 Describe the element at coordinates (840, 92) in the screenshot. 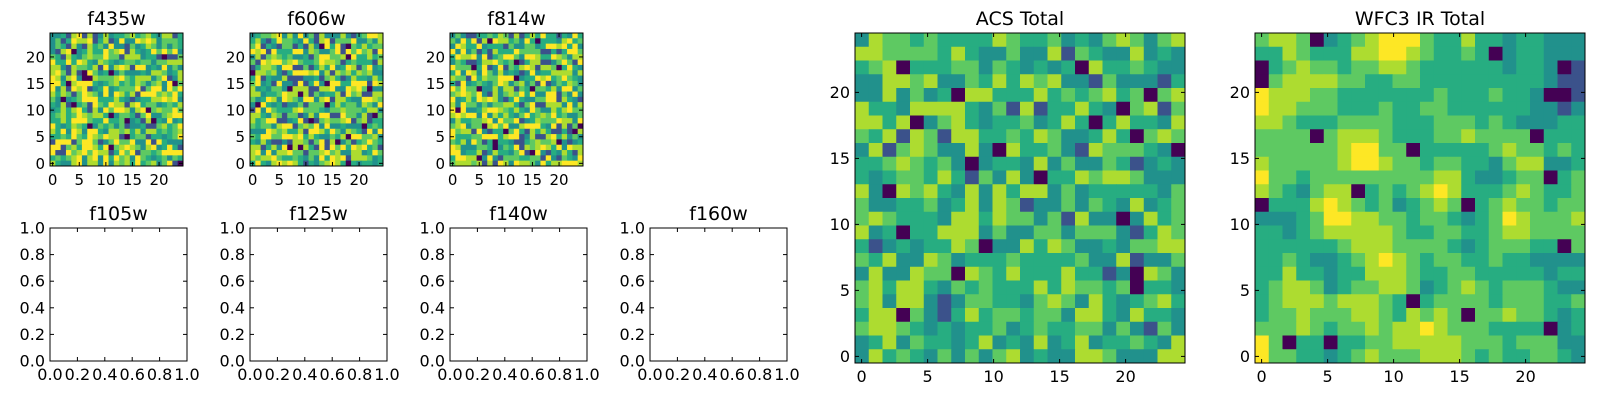

I see `y-tick-label: 20` at that location.